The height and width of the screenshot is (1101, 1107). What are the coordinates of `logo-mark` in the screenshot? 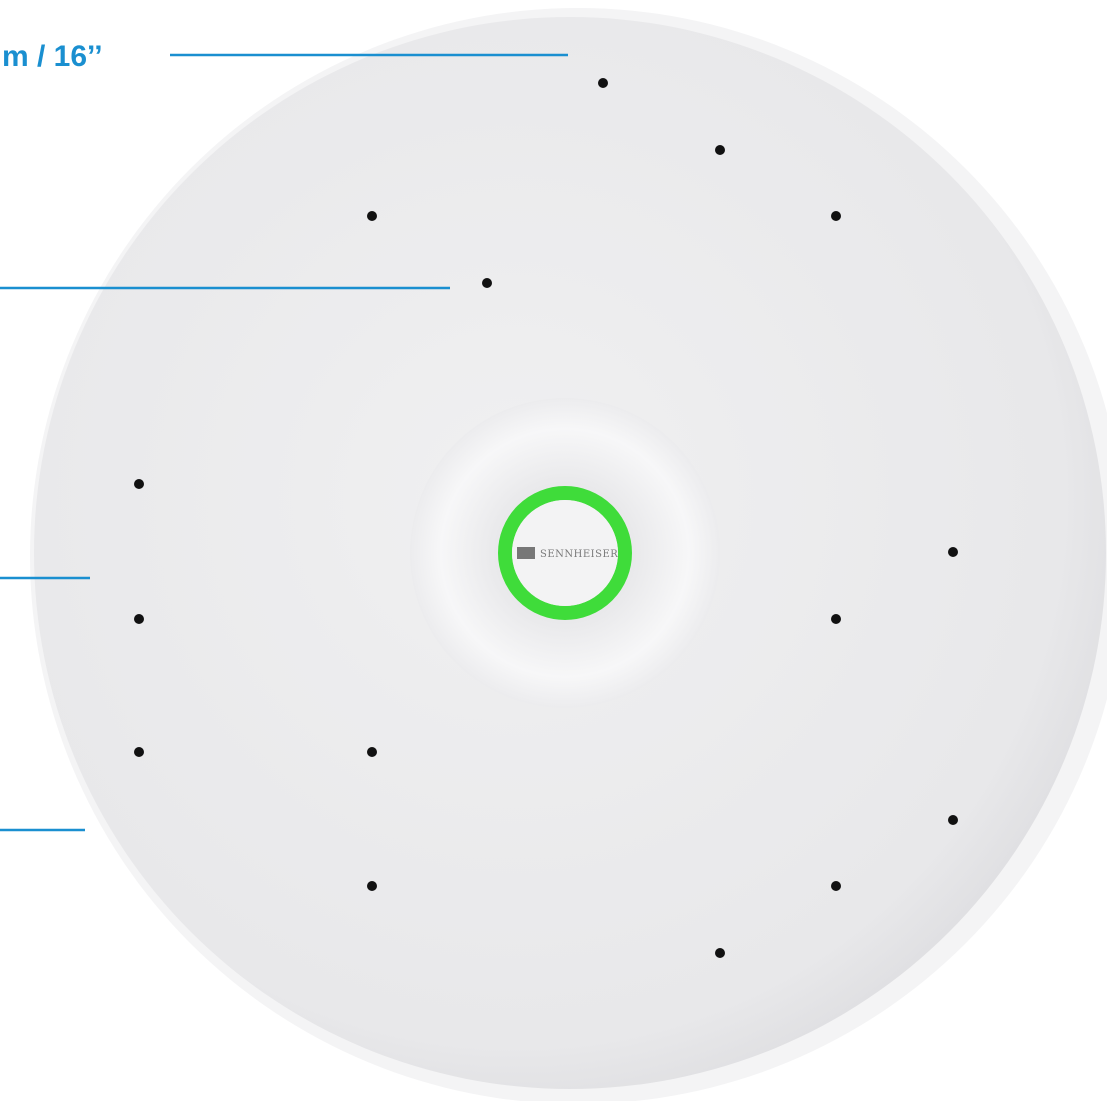 It's located at (526, 553).